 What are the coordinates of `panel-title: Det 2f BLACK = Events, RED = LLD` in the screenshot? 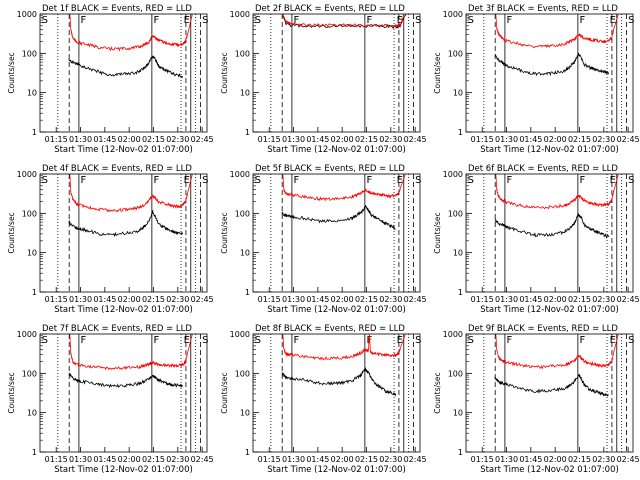 It's located at (330, 9).